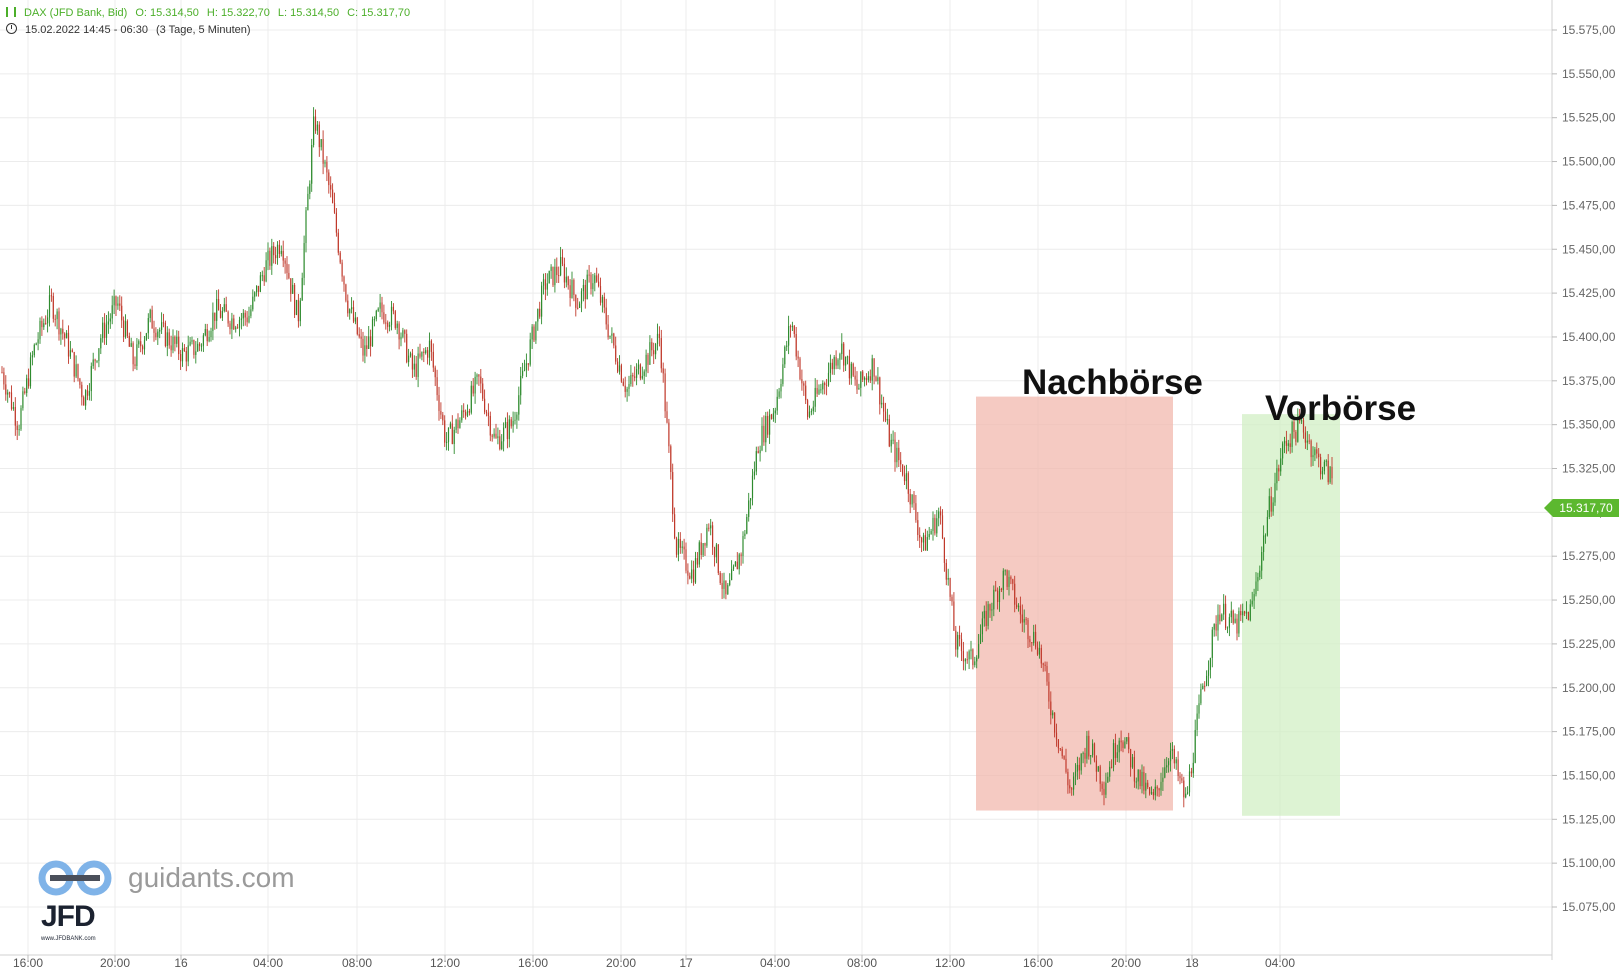  What do you see at coordinates (862, 963) in the screenshot?
I see `x-tick-label: 08:00` at bounding box center [862, 963].